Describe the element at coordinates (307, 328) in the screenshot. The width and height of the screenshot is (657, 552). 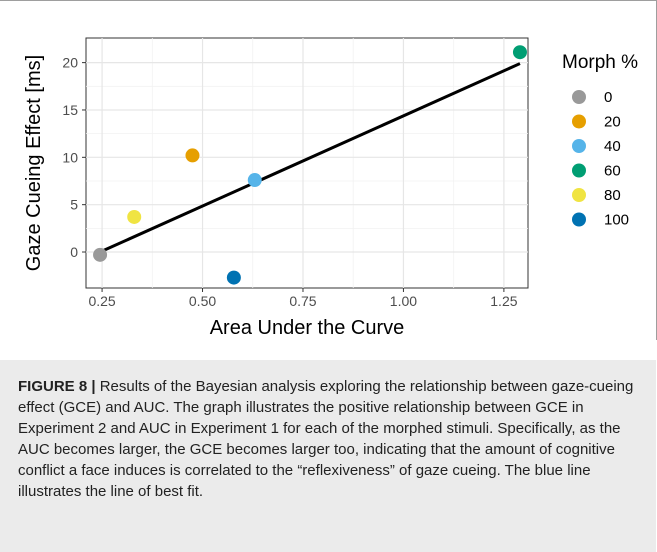
I see `x-axis-label: Area Under the Curve` at that location.